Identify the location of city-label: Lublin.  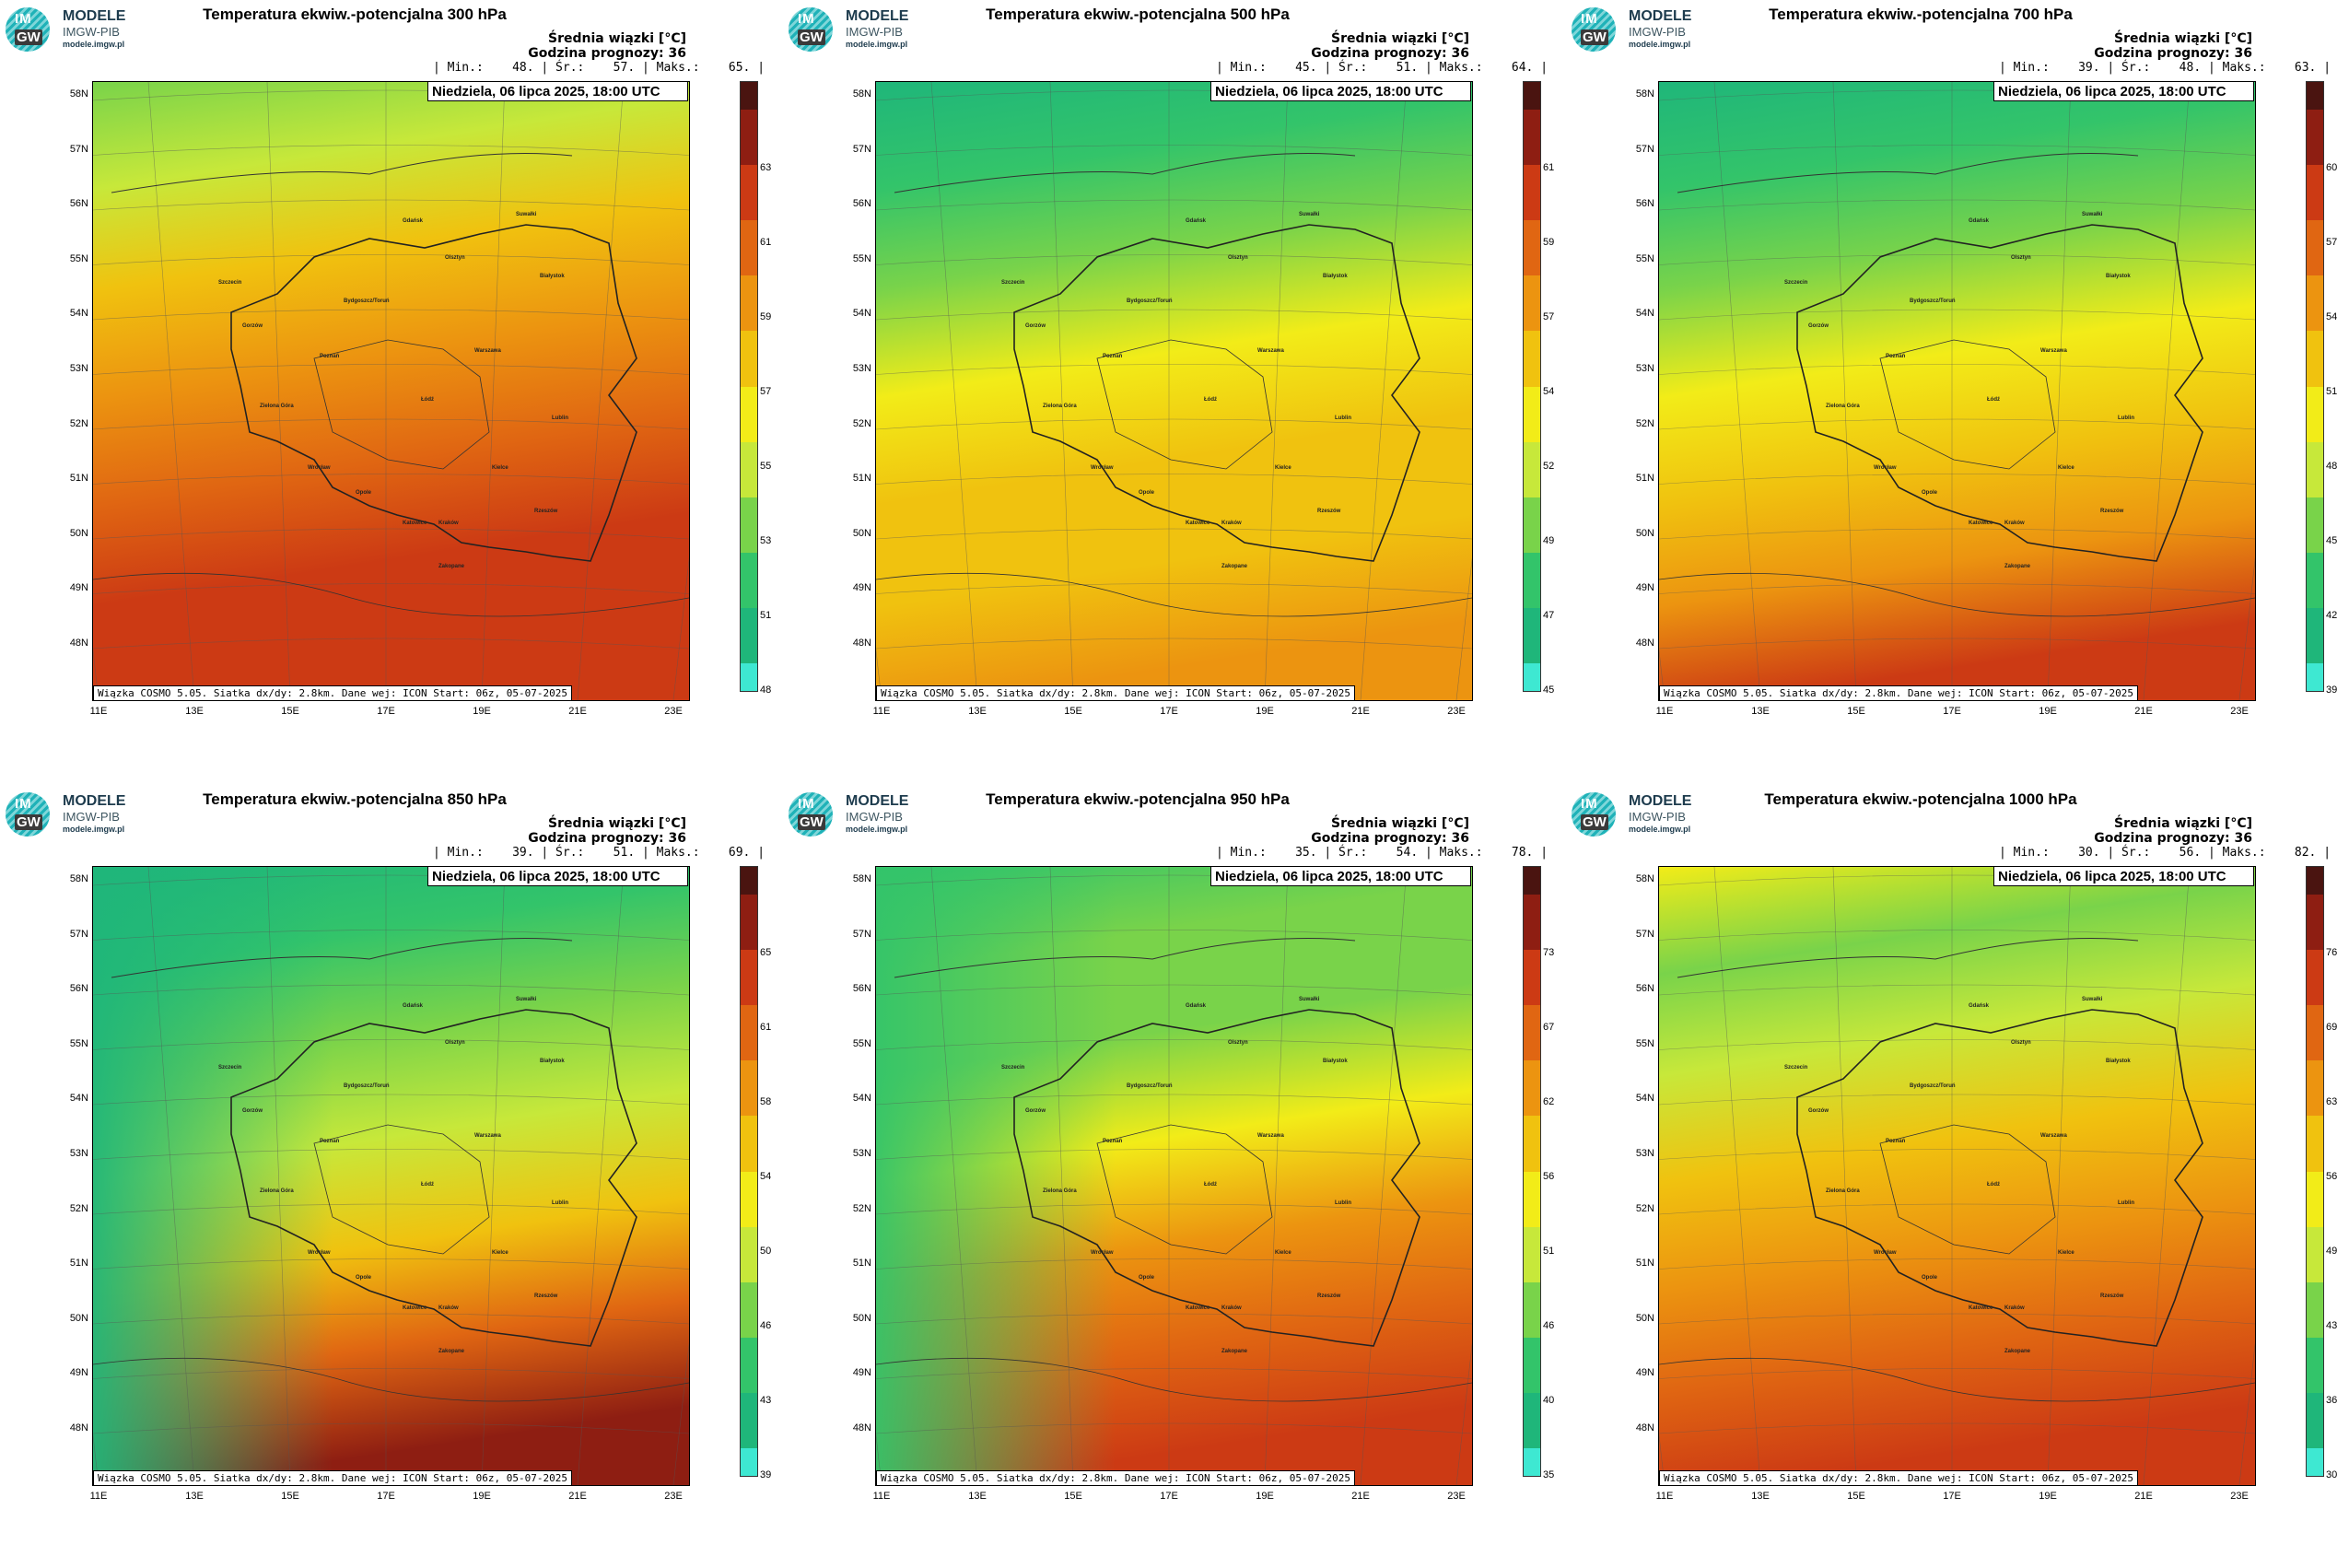
(2126, 418).